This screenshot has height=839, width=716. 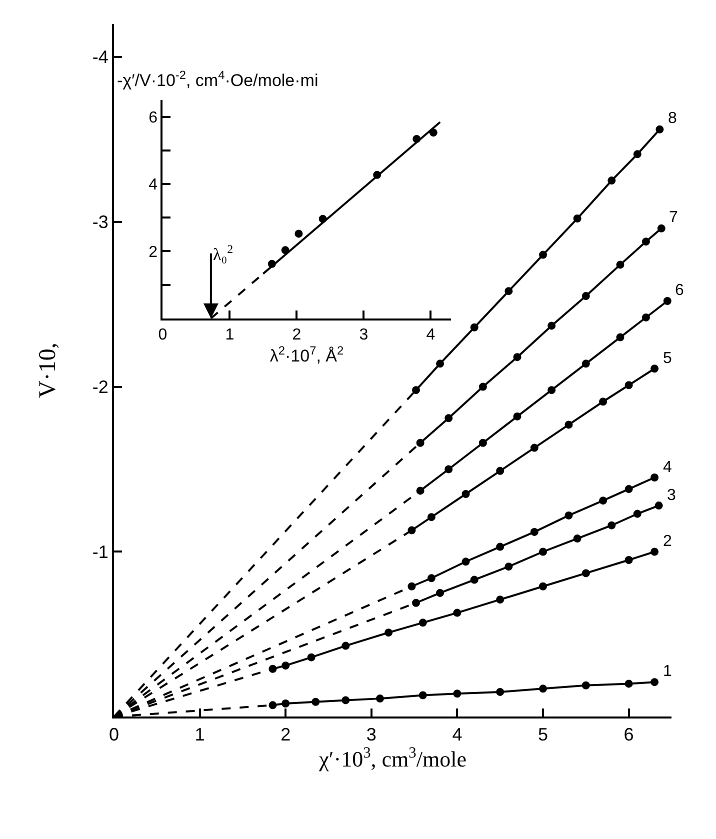 I want to click on series-label: 5, so click(x=667, y=358).